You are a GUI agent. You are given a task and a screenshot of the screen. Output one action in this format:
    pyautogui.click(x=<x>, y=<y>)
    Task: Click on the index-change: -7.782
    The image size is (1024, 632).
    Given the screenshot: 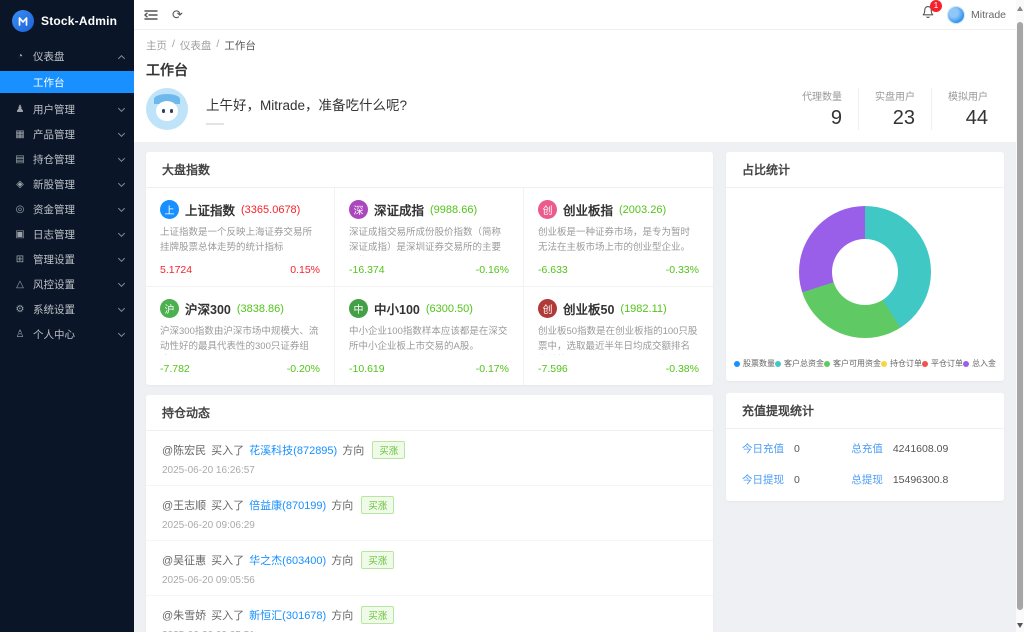 What is the action you would take?
    pyautogui.click(x=175, y=369)
    